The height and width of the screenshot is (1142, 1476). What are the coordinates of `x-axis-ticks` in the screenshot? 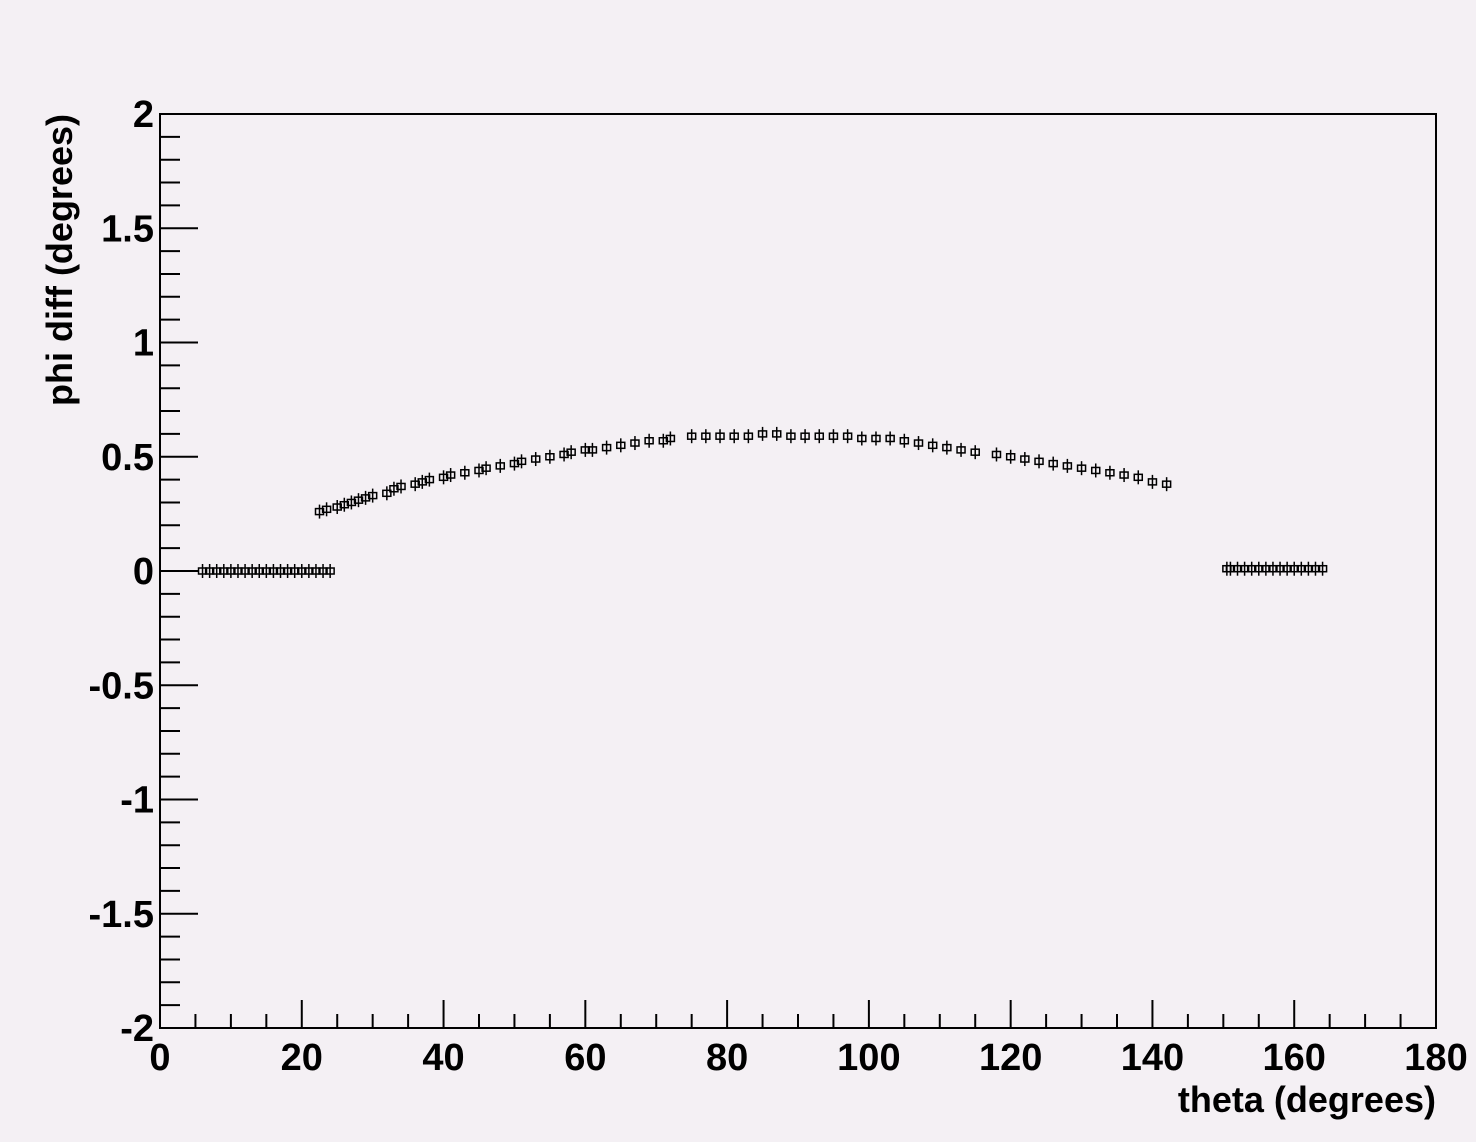 It's located at (798, 1014).